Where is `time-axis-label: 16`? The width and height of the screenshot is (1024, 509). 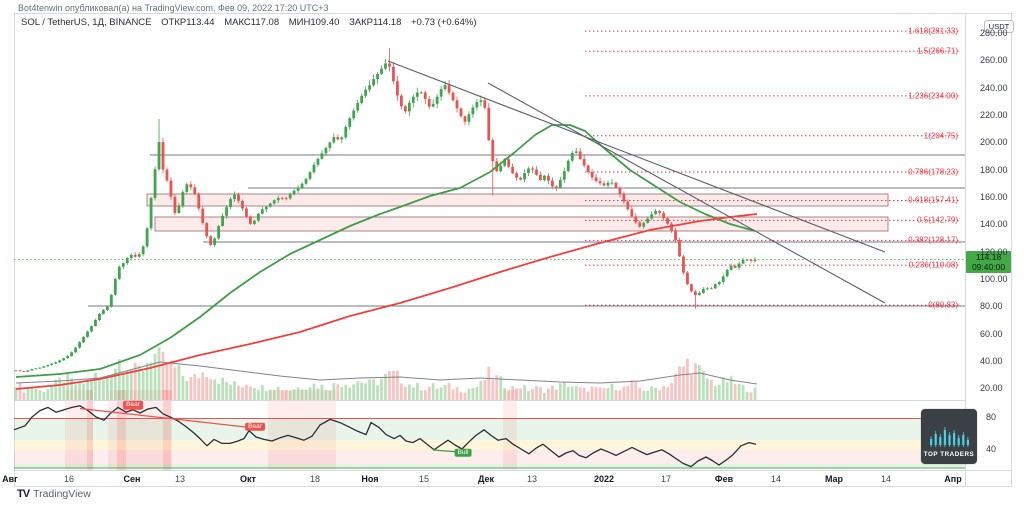
time-axis-label: 16 is located at coordinates (69, 479).